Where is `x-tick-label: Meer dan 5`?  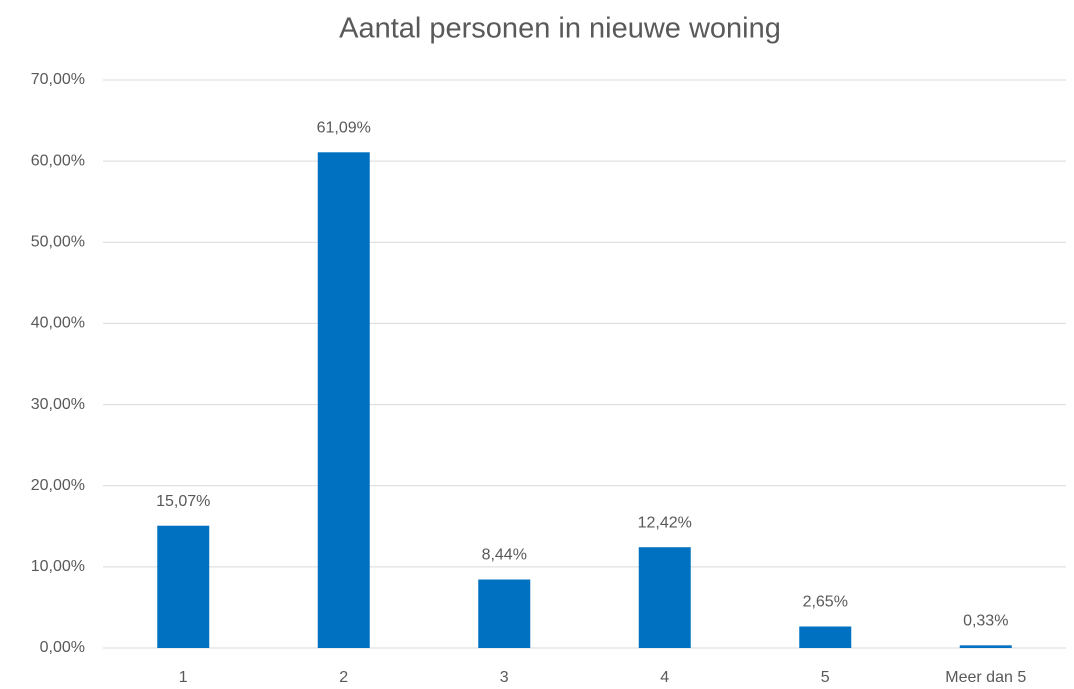 x-tick-label: Meer dan 5 is located at coordinates (985, 677).